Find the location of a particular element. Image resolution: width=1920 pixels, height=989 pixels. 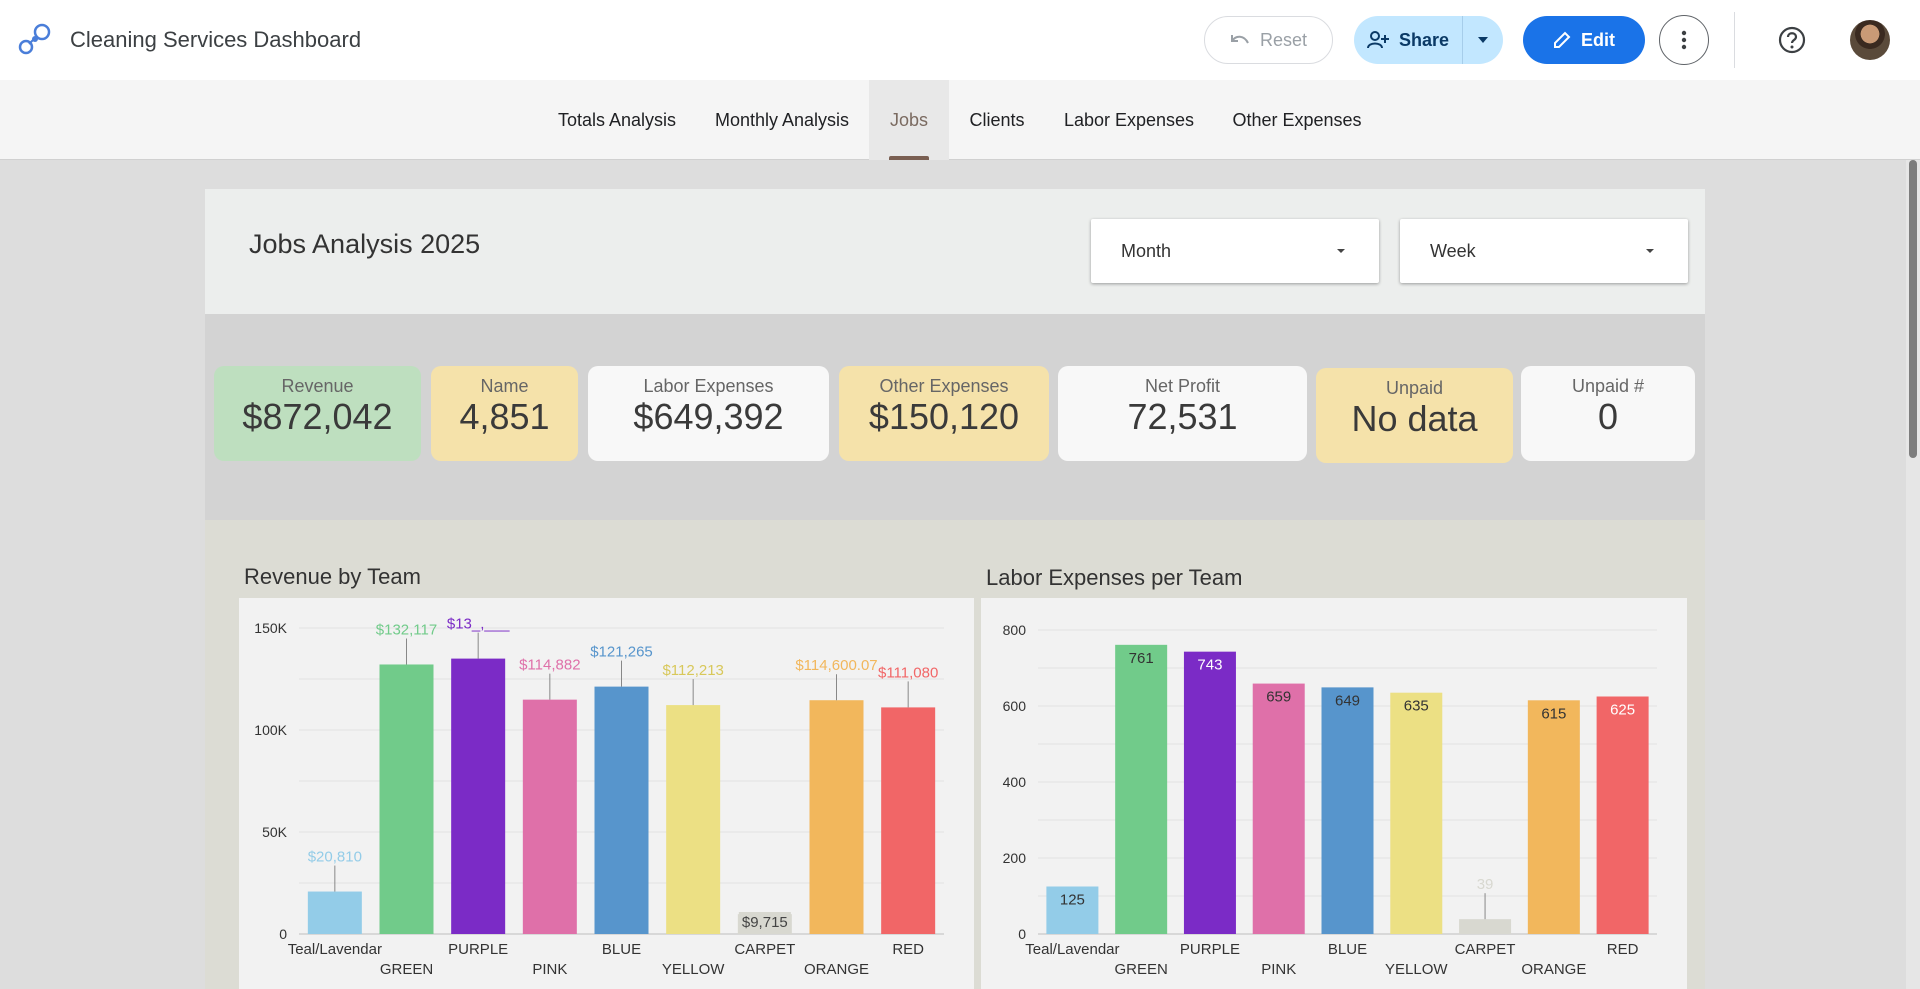

help-button is located at coordinates (1792, 40).